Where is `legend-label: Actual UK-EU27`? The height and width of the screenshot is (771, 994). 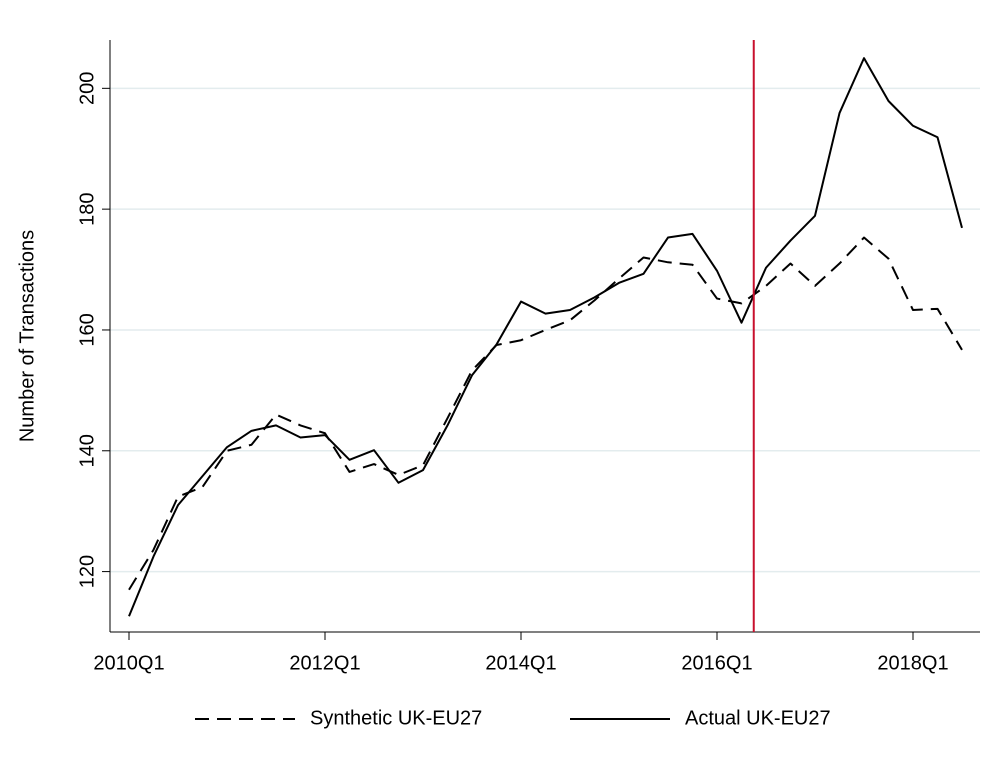 legend-label: Actual UK-EU27 is located at coordinates (758, 718).